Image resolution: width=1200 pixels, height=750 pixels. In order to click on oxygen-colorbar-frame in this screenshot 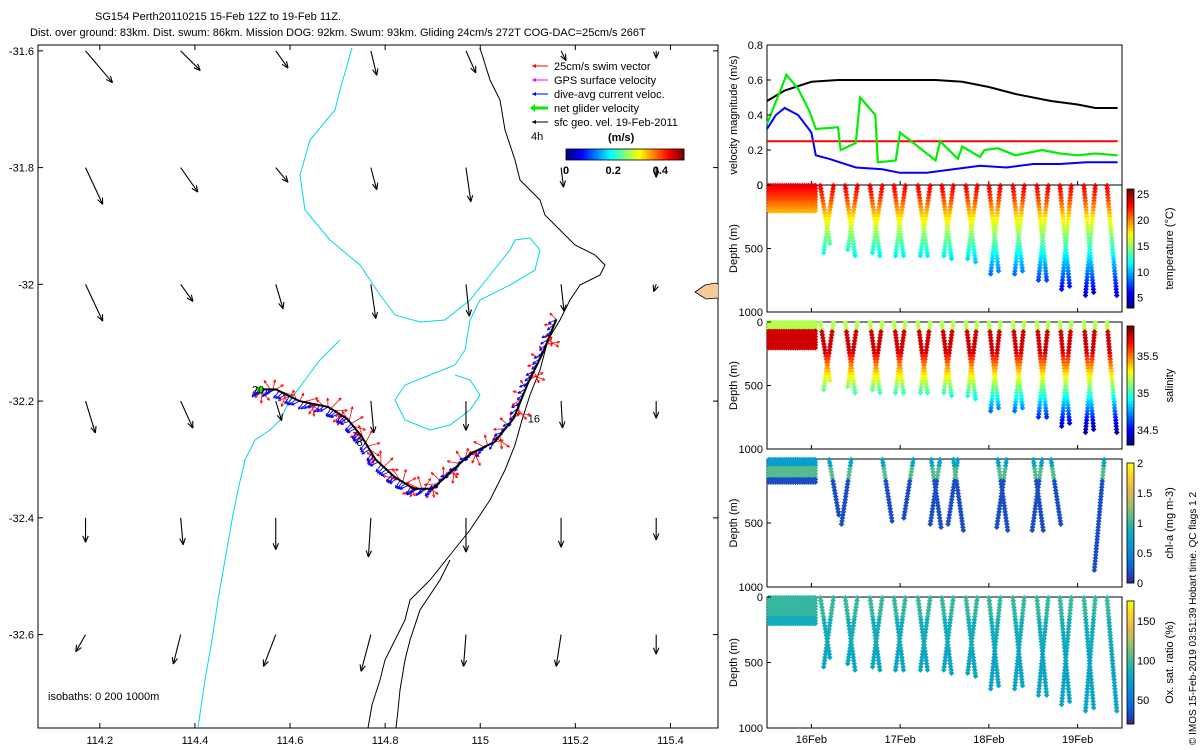, I will do `click(1130, 662)`.